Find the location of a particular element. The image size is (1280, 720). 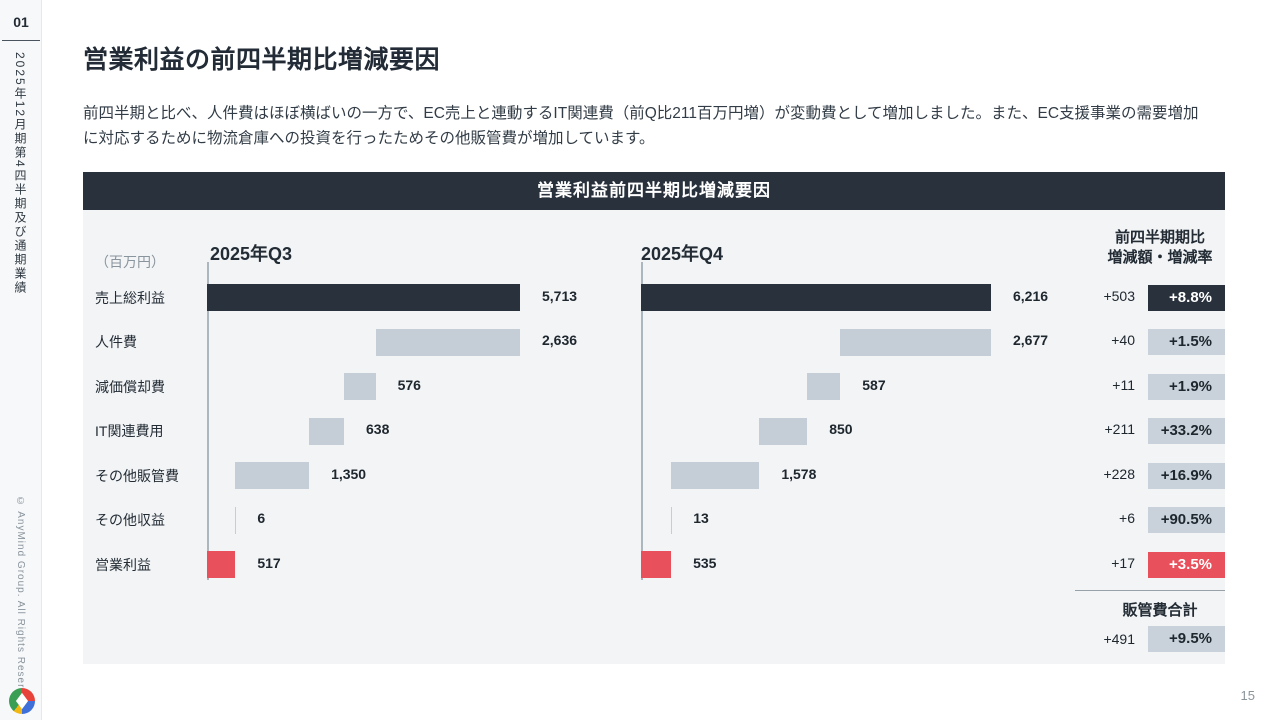

unit-label: （百万円） is located at coordinates (130, 262).